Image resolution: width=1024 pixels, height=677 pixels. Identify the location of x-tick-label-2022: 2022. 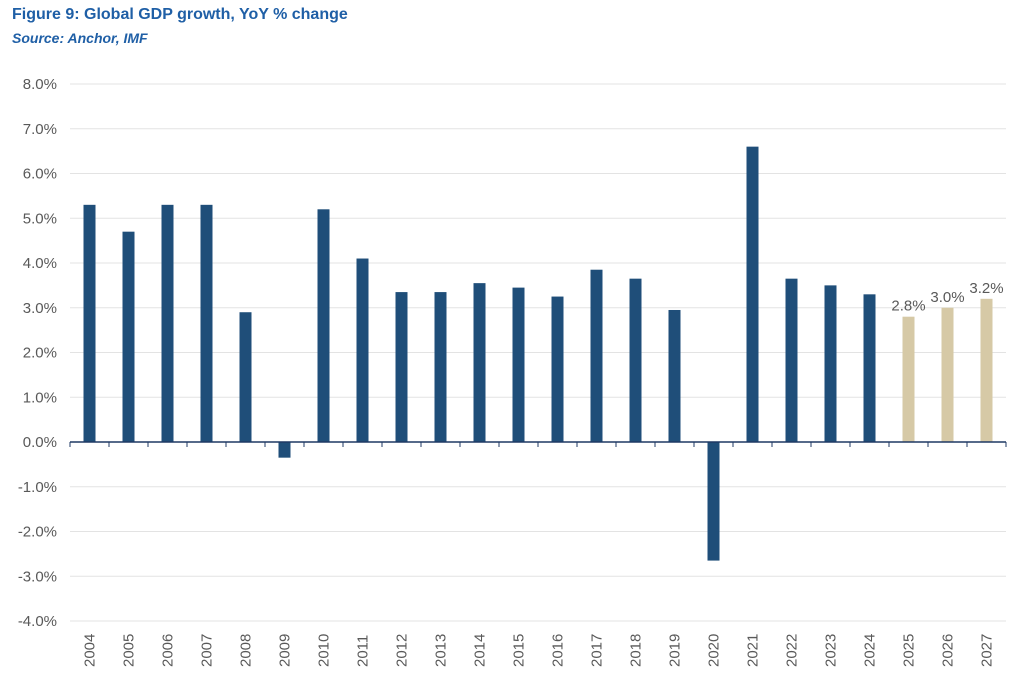
(792, 650).